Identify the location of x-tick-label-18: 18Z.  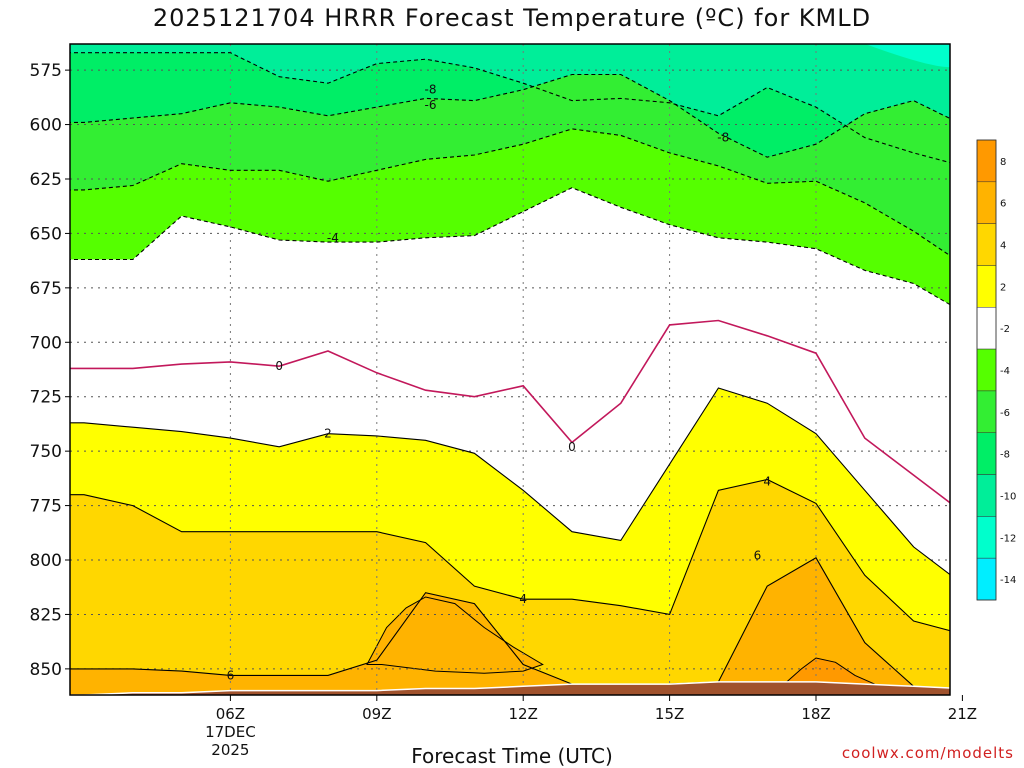
(815, 714).